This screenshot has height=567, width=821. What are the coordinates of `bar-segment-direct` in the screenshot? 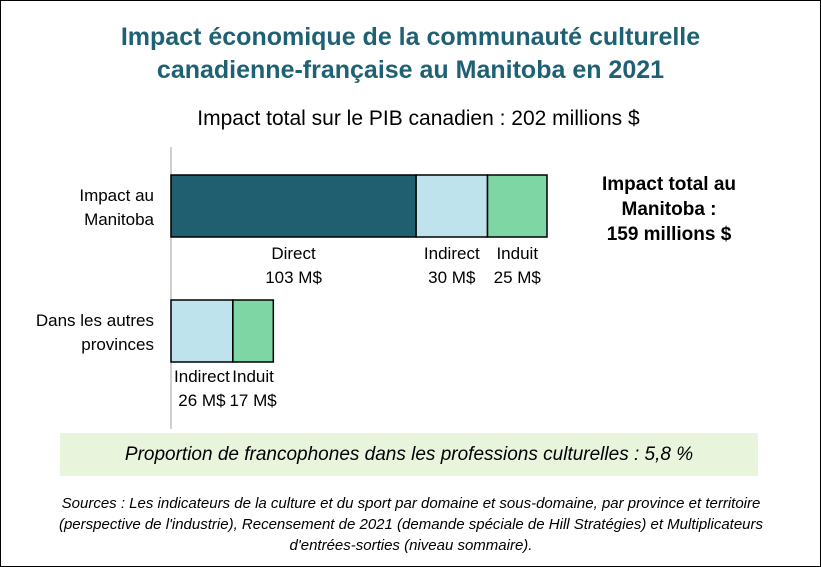 It's located at (293, 206).